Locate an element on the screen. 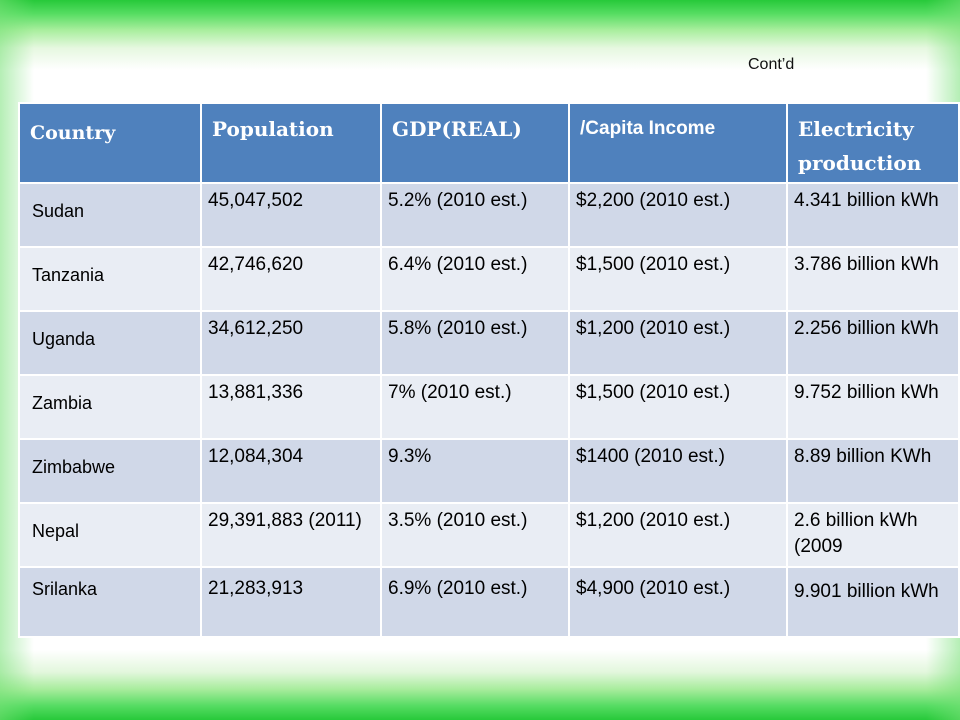  cell-electricity: 3.786 billion kWh is located at coordinates (873, 279).